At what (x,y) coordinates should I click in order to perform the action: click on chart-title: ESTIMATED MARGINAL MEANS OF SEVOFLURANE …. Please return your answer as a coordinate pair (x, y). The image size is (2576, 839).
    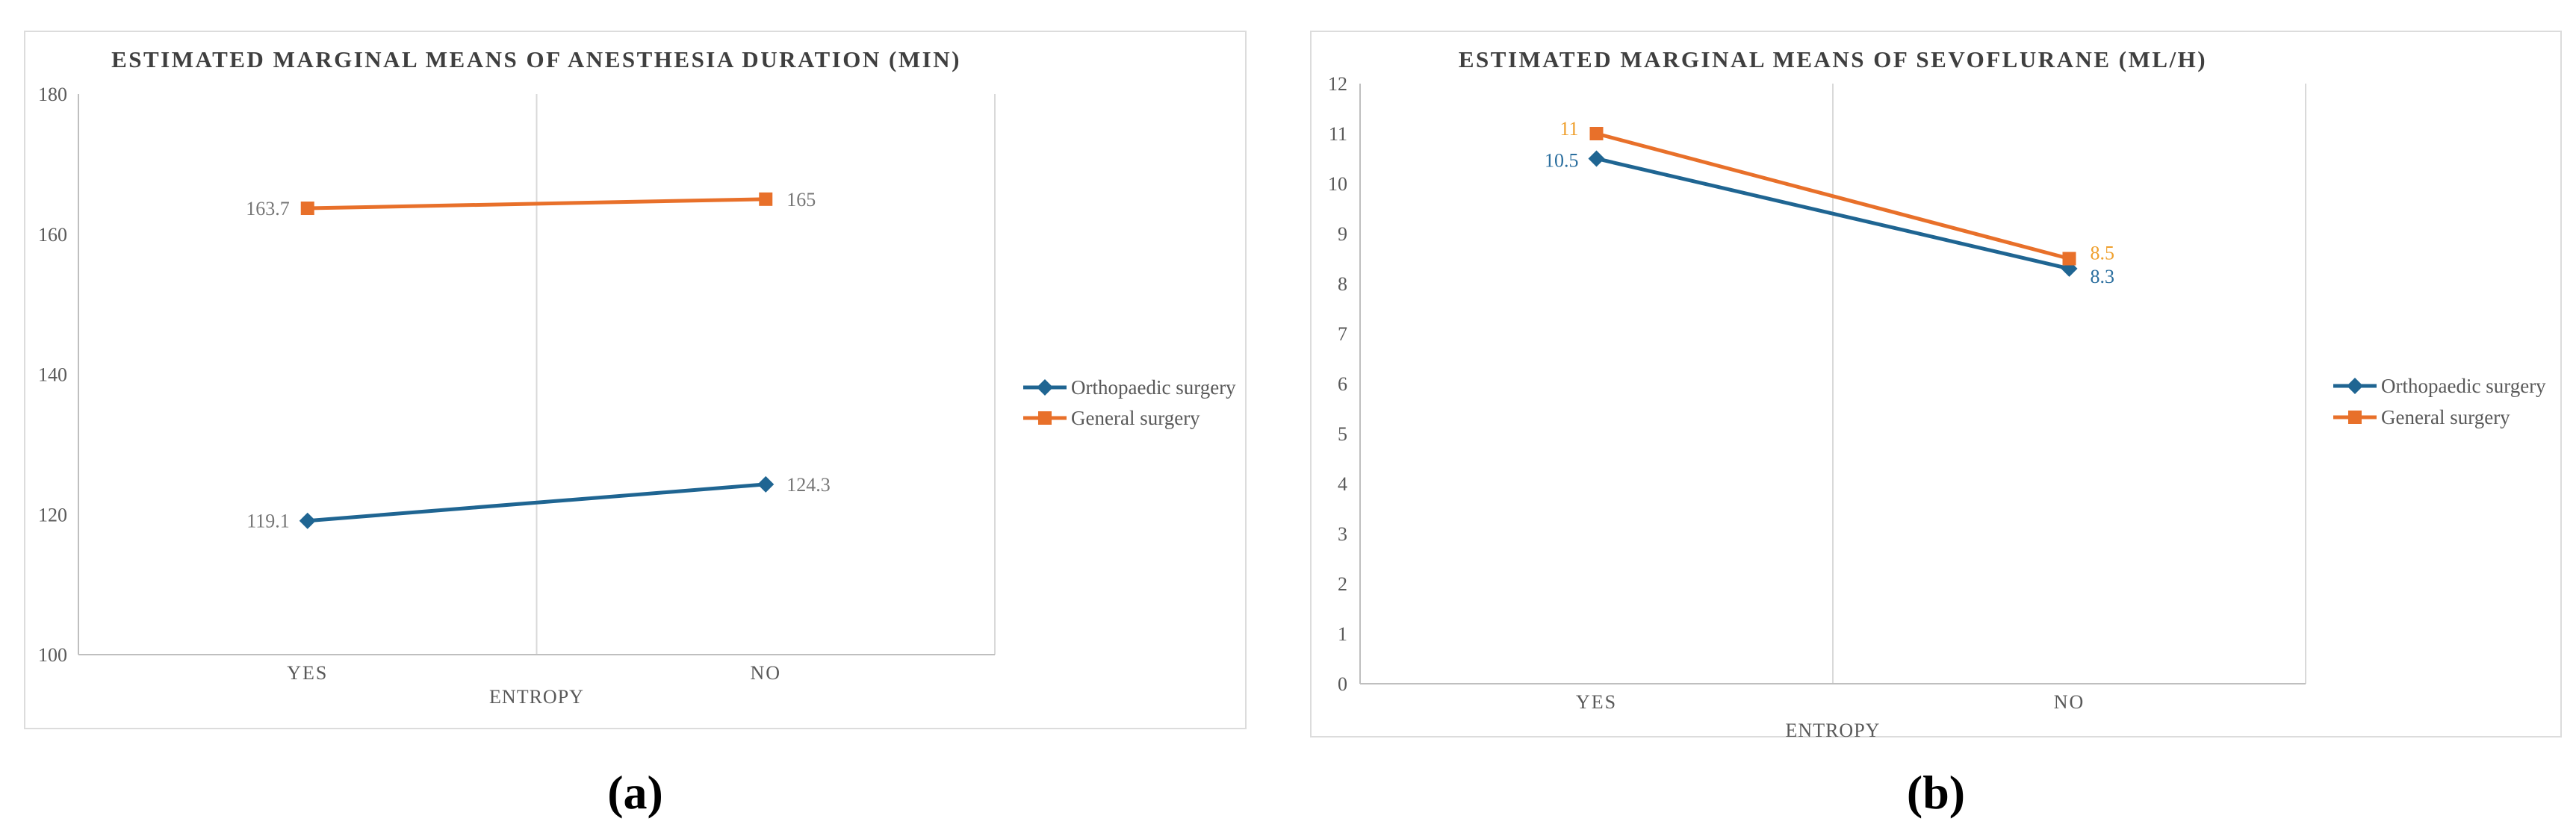
    Looking at the image, I should click on (1833, 59).